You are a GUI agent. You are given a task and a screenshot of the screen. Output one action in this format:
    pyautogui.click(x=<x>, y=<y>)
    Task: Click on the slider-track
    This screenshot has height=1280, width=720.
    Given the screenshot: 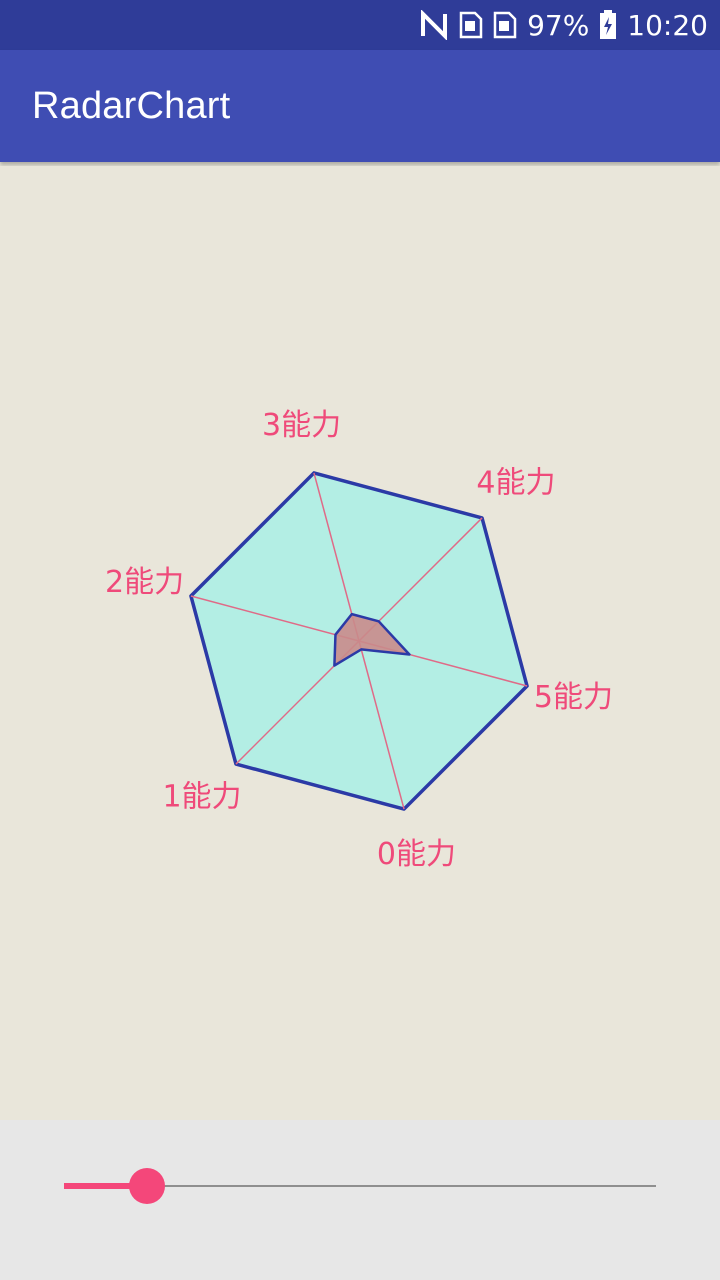 What is the action you would take?
    pyautogui.click(x=360, y=1186)
    